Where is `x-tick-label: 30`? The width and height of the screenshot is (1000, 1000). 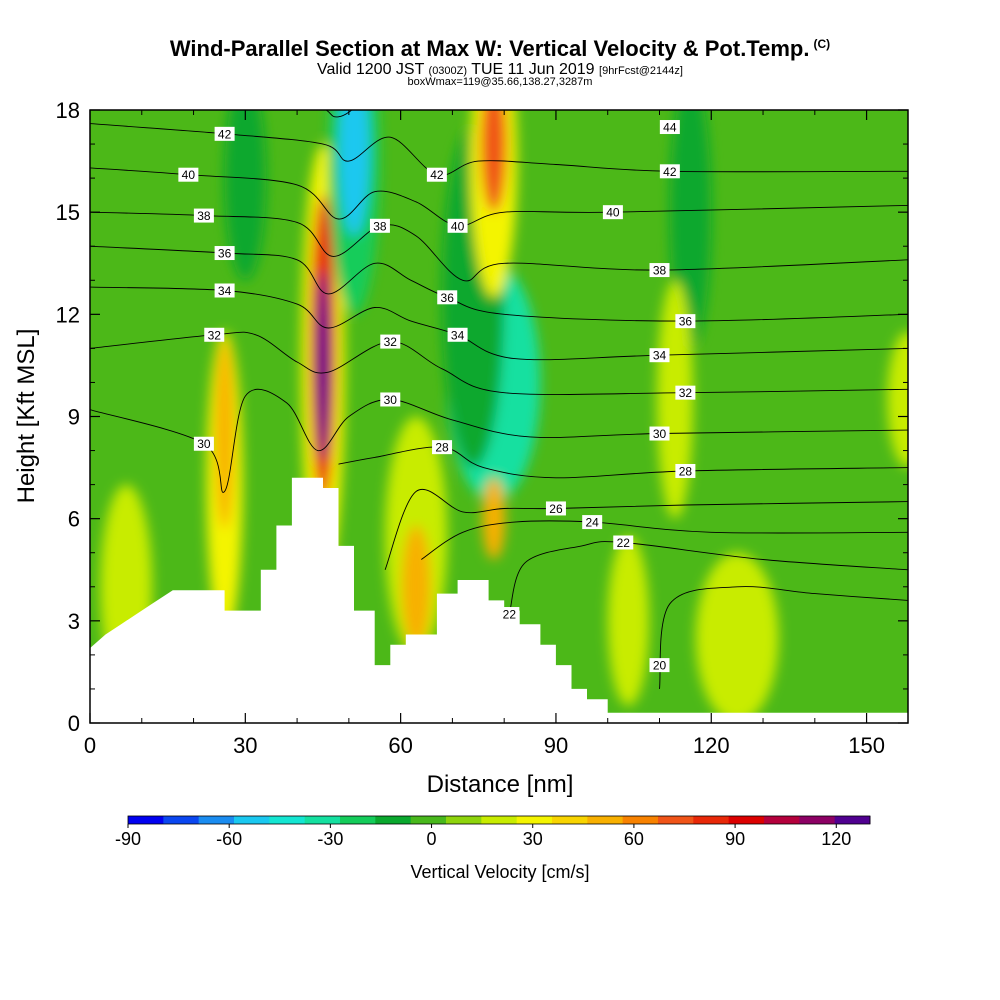
x-tick-label: 30 is located at coordinates (245, 745).